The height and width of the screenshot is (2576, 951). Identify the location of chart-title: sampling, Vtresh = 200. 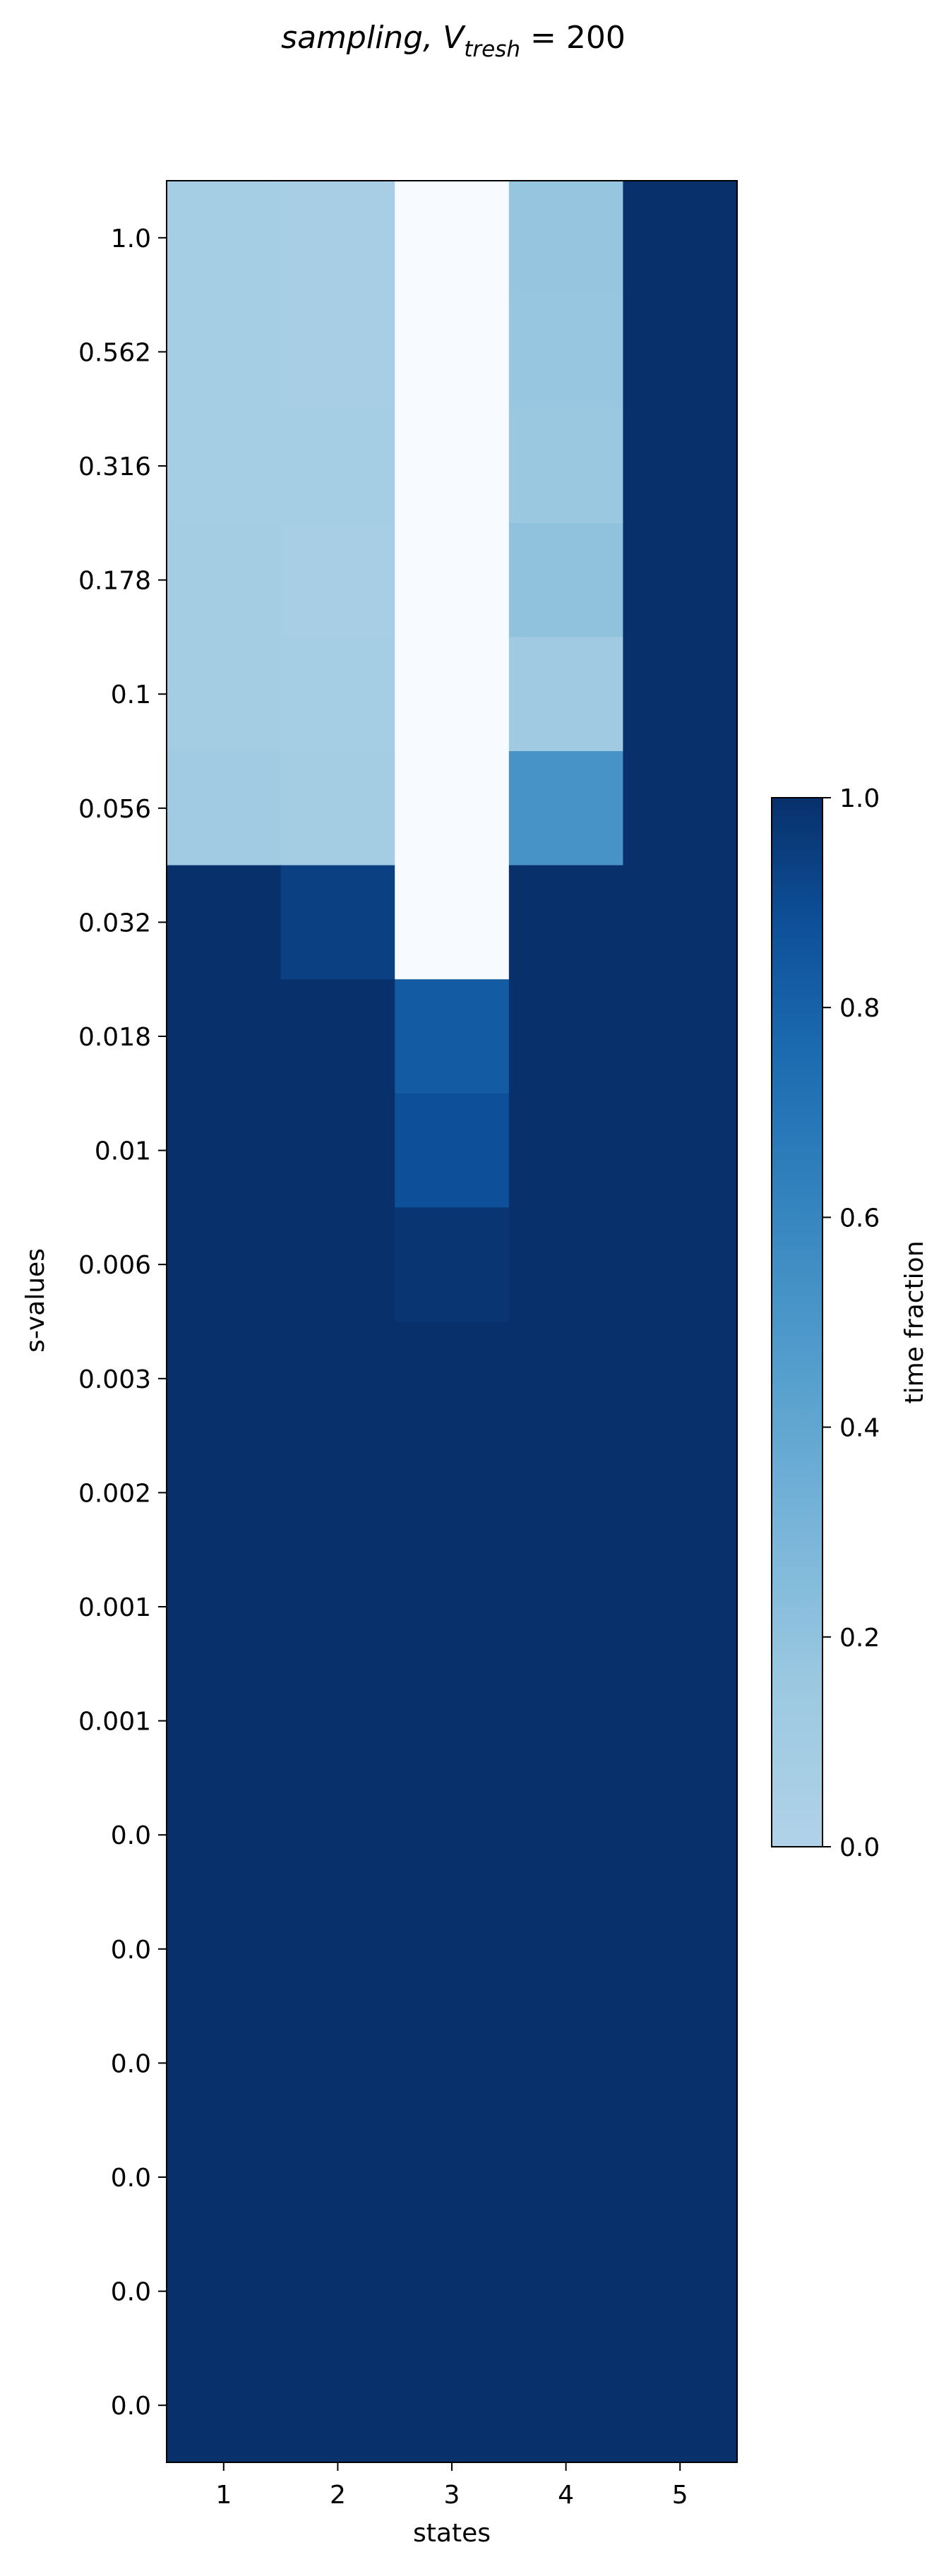
(454, 41).